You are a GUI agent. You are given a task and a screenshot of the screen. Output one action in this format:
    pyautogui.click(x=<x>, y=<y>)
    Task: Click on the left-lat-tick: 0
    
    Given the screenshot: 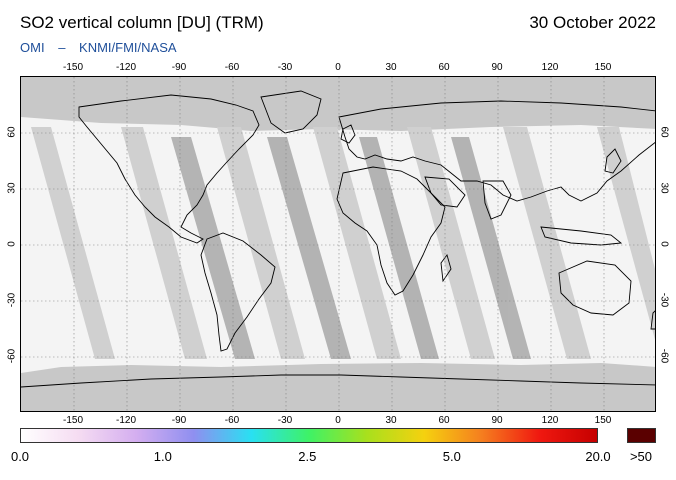 What is the action you would take?
    pyautogui.click(x=12, y=244)
    